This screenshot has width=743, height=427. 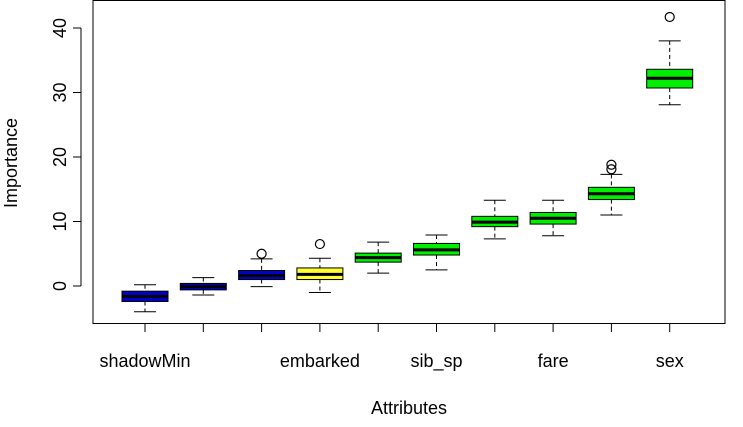 I want to click on y-tick-label: 40, so click(x=60, y=28).